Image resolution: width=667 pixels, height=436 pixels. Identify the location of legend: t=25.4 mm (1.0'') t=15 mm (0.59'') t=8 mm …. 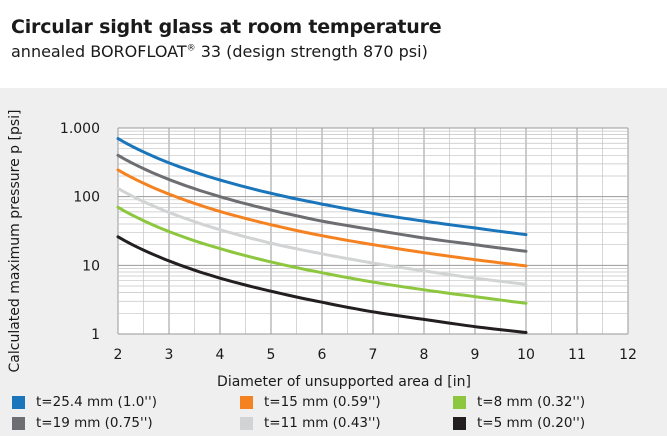
(333, 414).